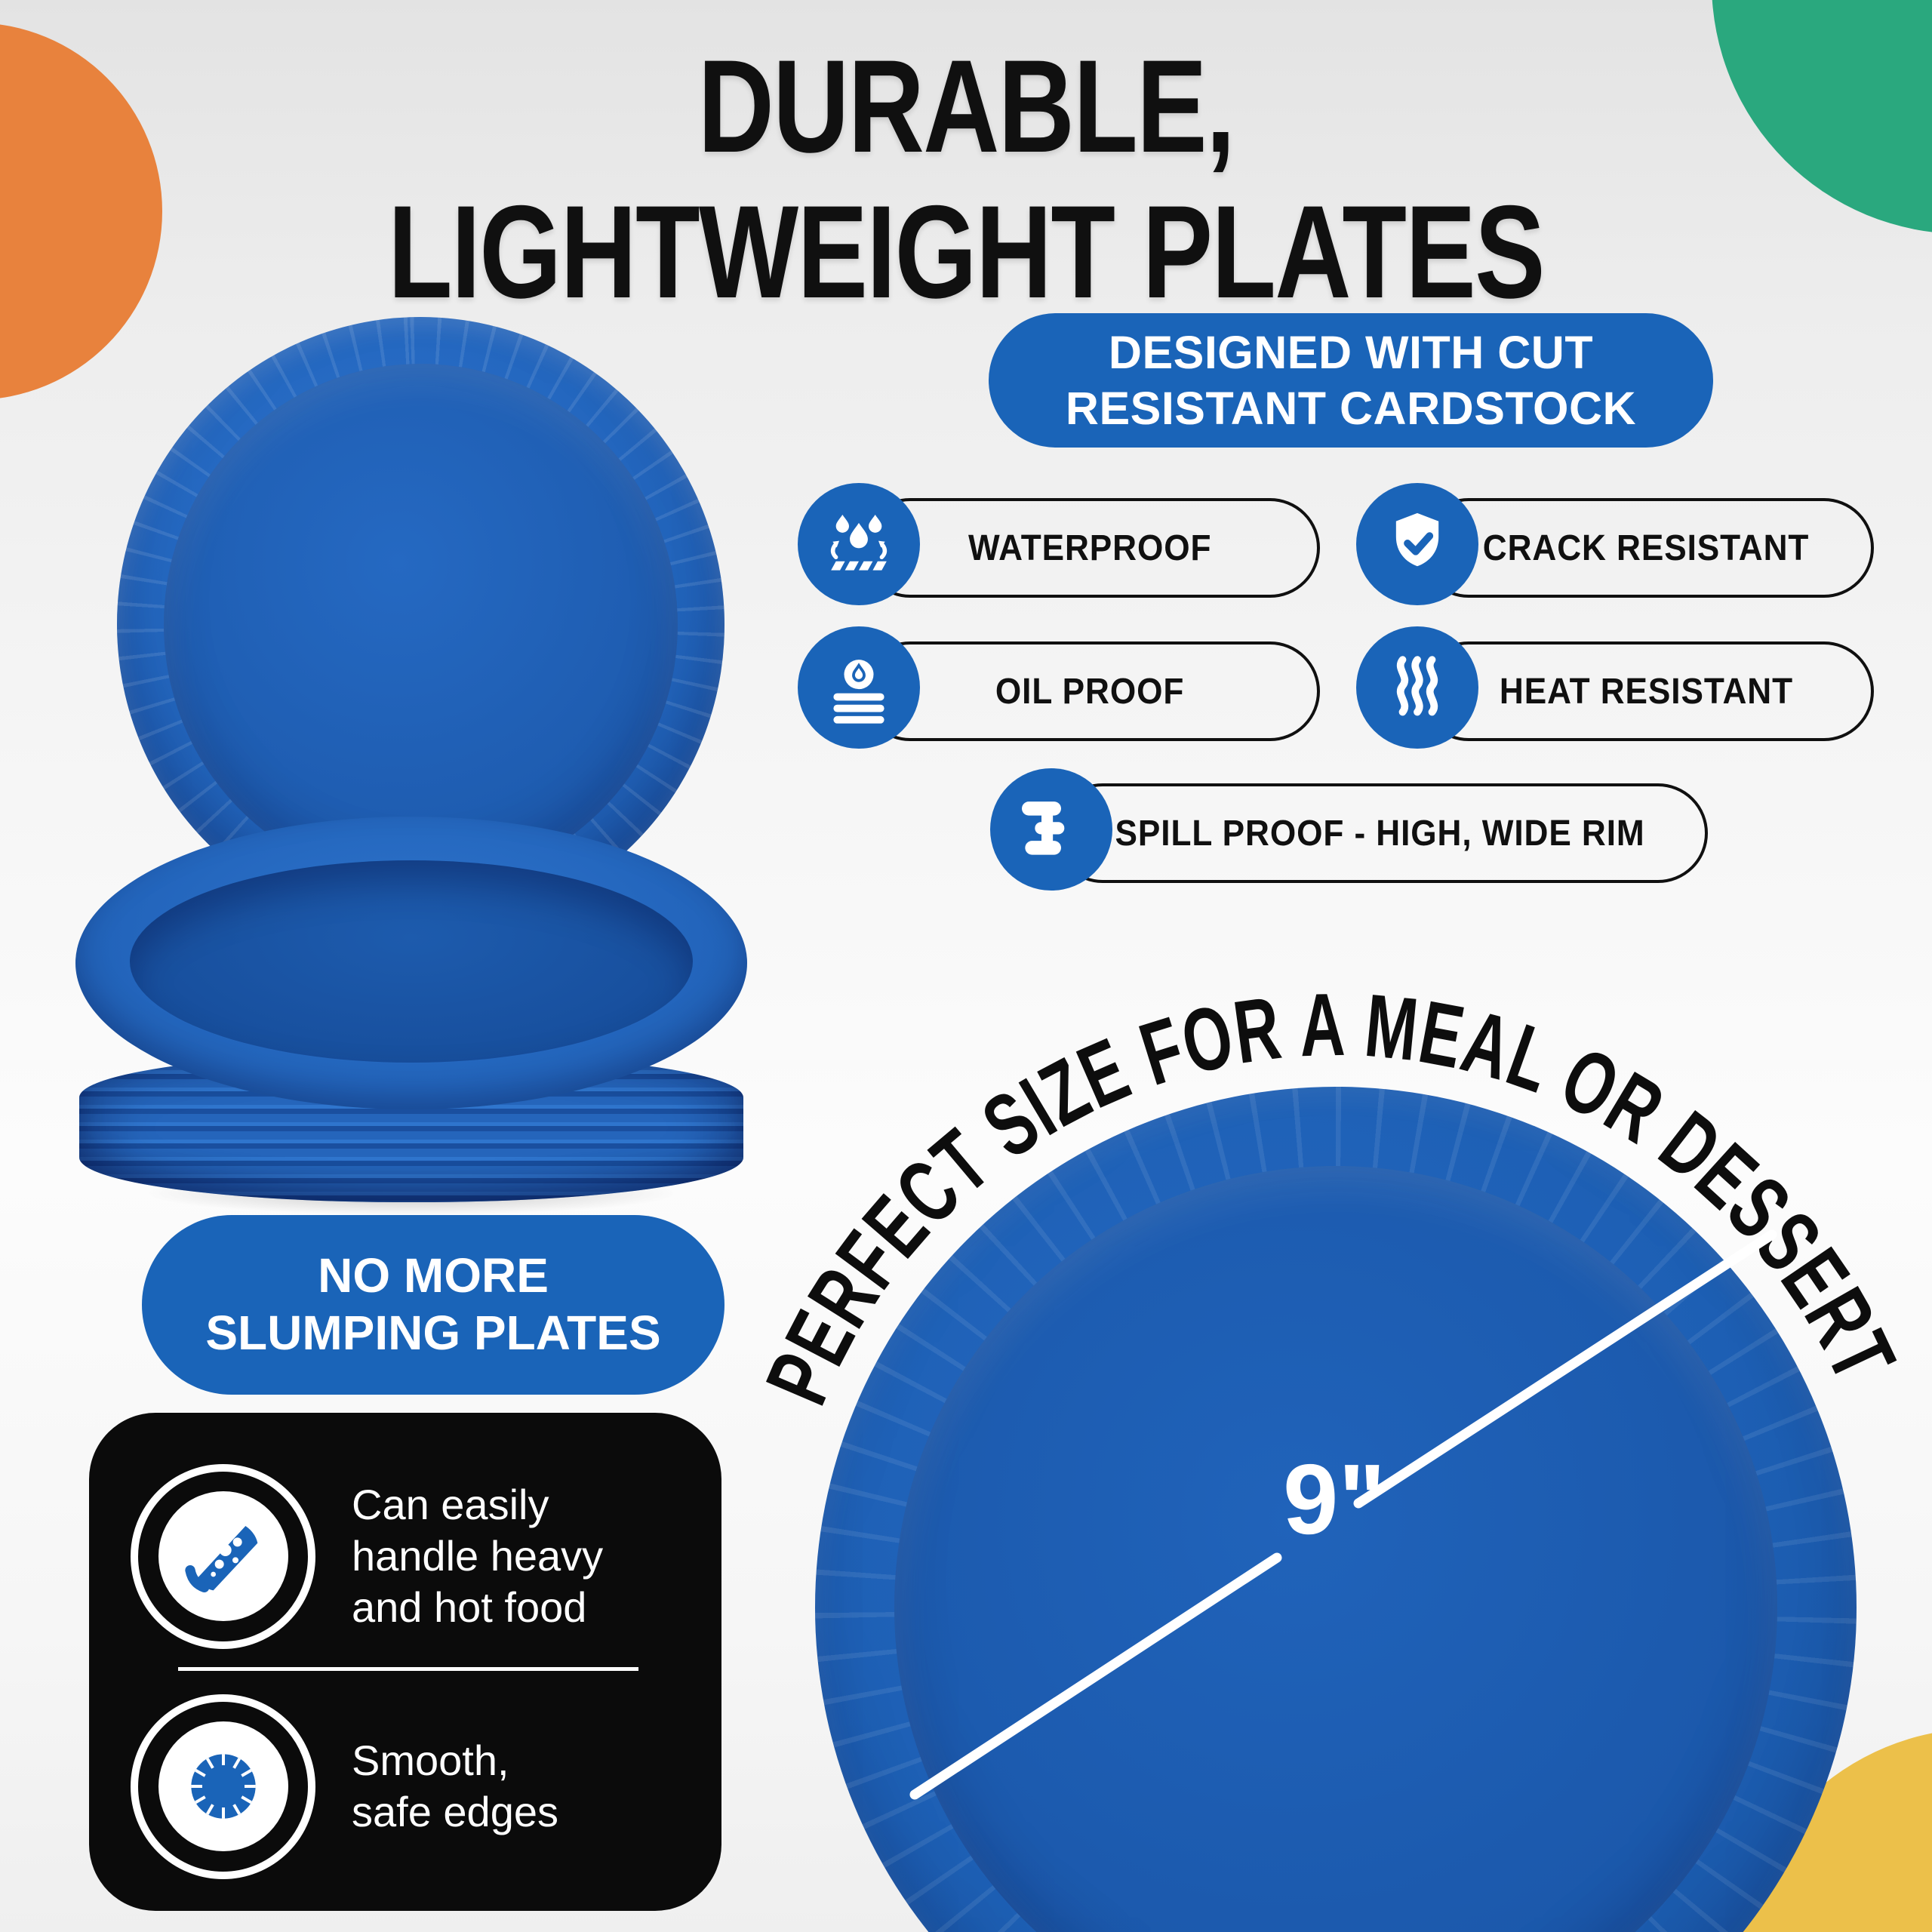 The height and width of the screenshot is (1932, 1932). Describe the element at coordinates (478, 1556) in the screenshot. I see `benefit-heavy-food-text: Can easily handle heavy and hot food` at that location.